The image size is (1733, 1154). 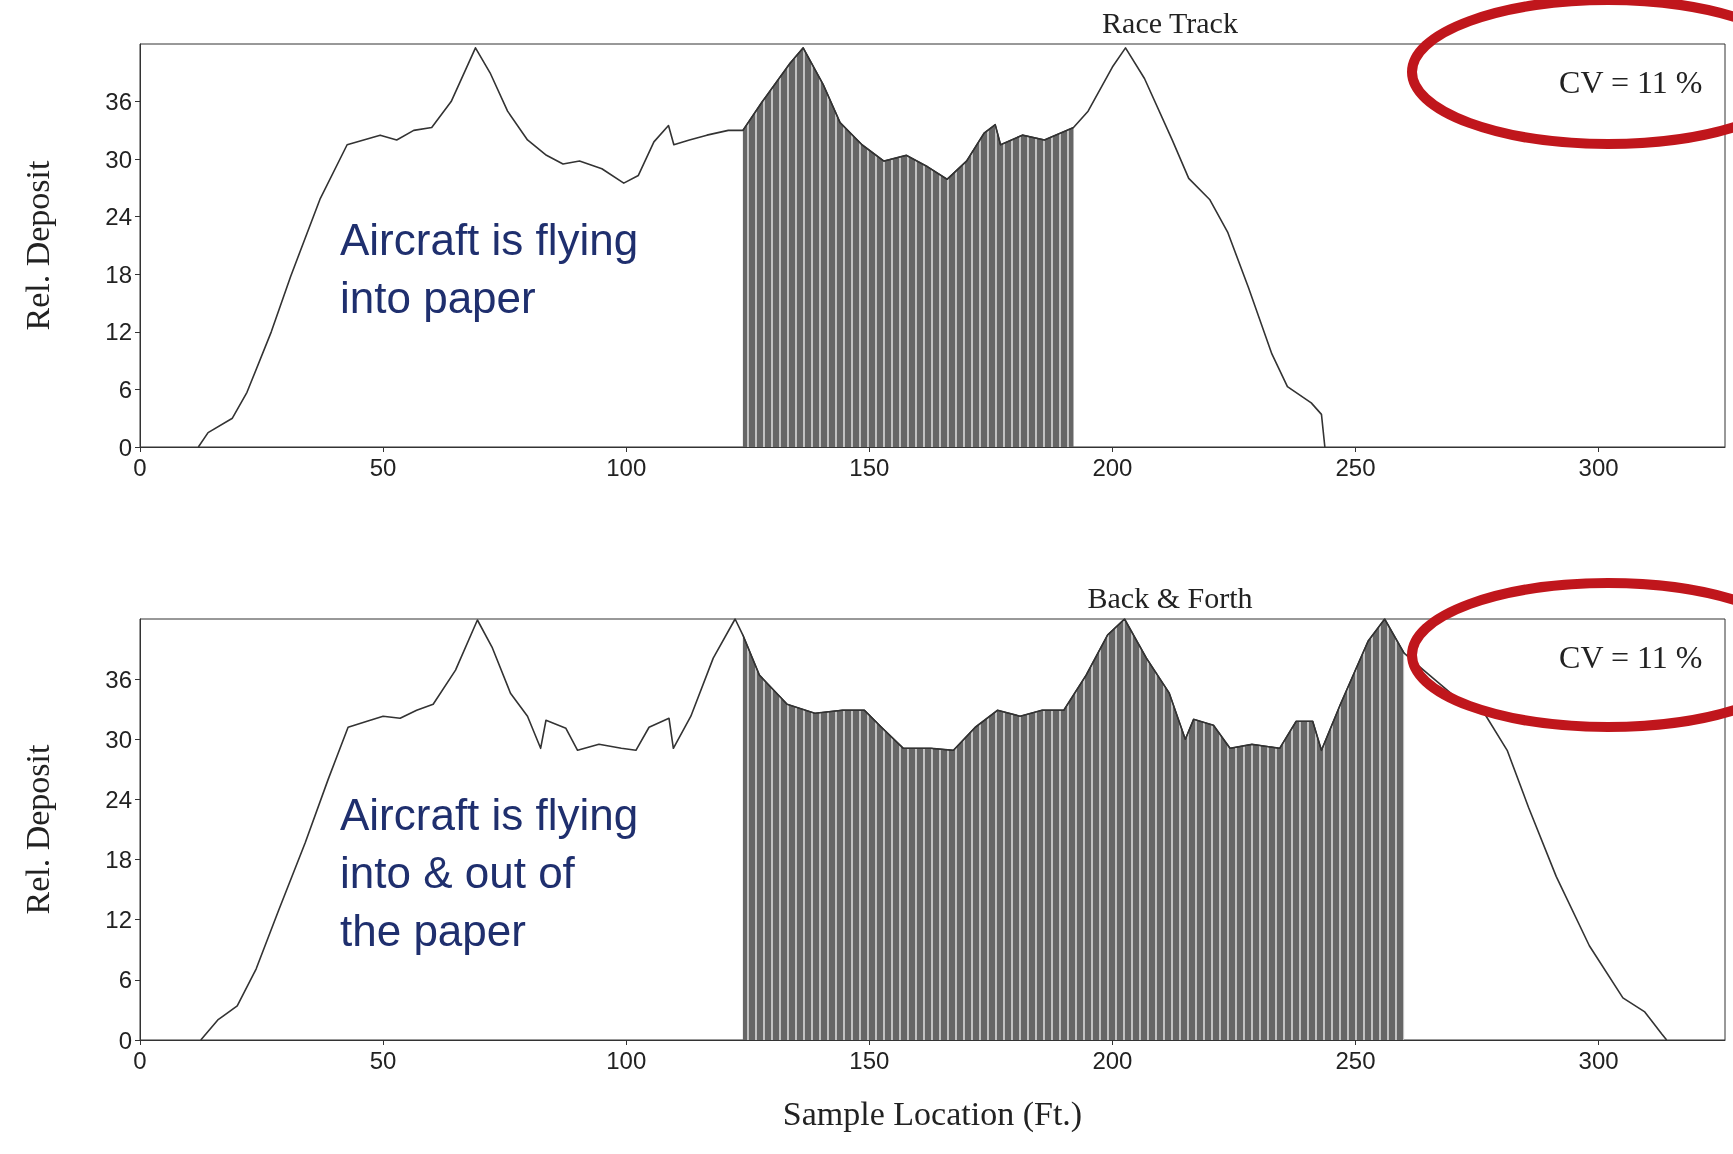 I want to click on chart-title: Race Track, so click(x=1170, y=22).